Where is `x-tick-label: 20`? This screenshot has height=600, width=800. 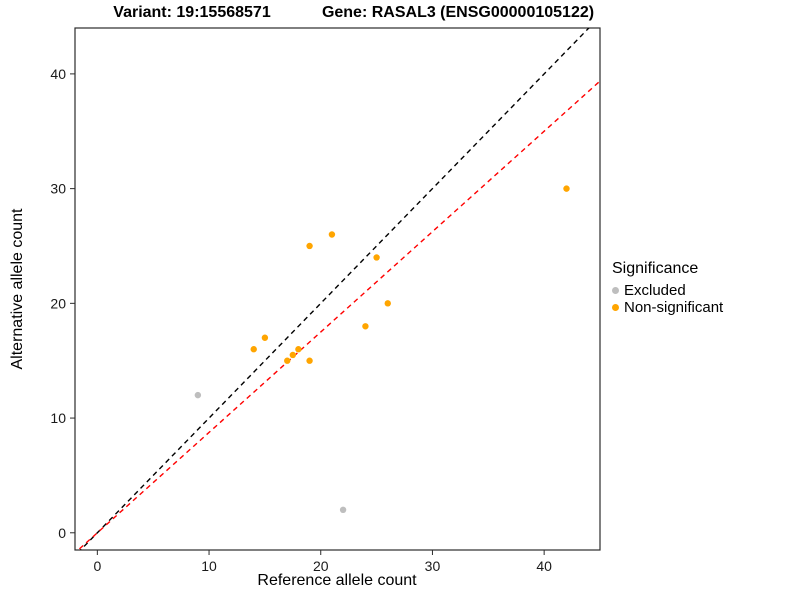
x-tick-label: 20 is located at coordinates (321, 566).